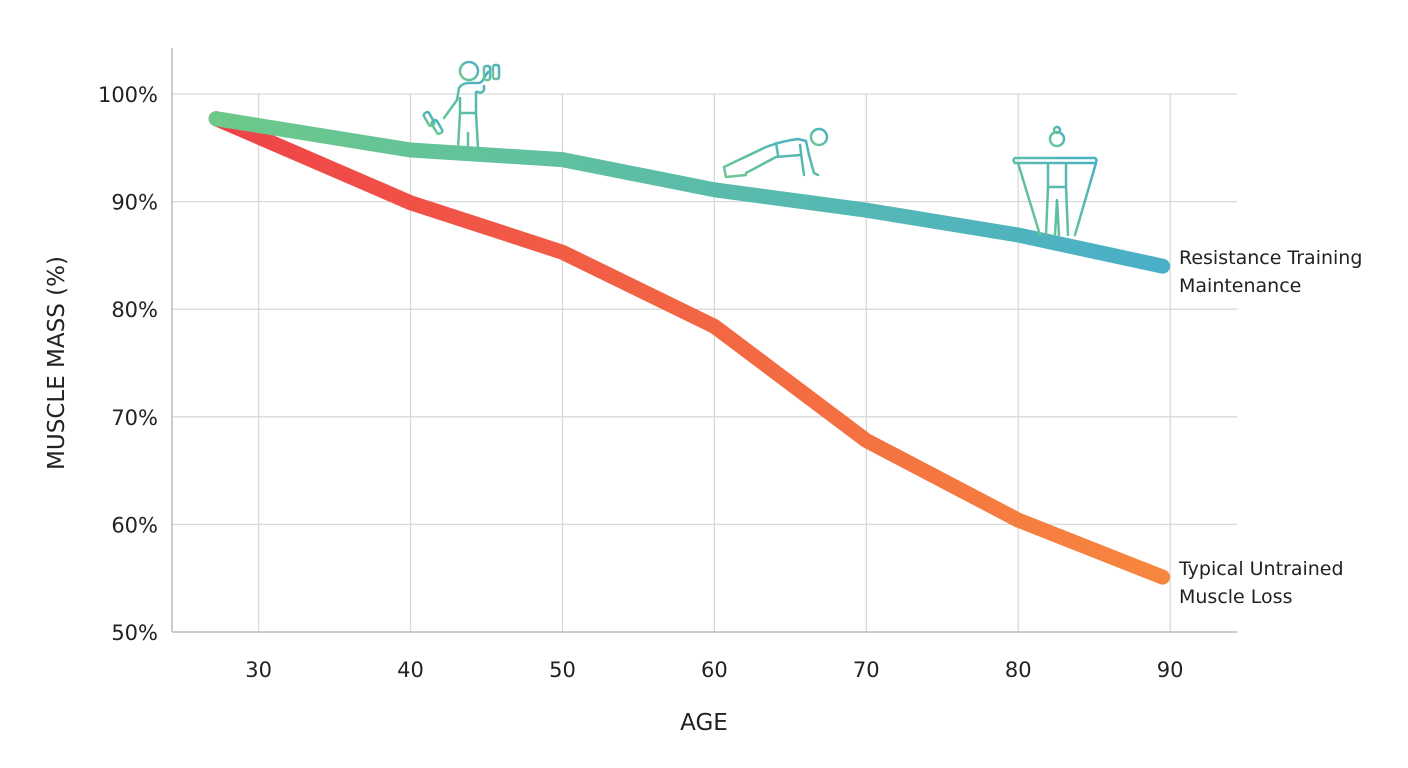  What do you see at coordinates (410, 670) in the screenshot?
I see `x-tick-label: 40` at bounding box center [410, 670].